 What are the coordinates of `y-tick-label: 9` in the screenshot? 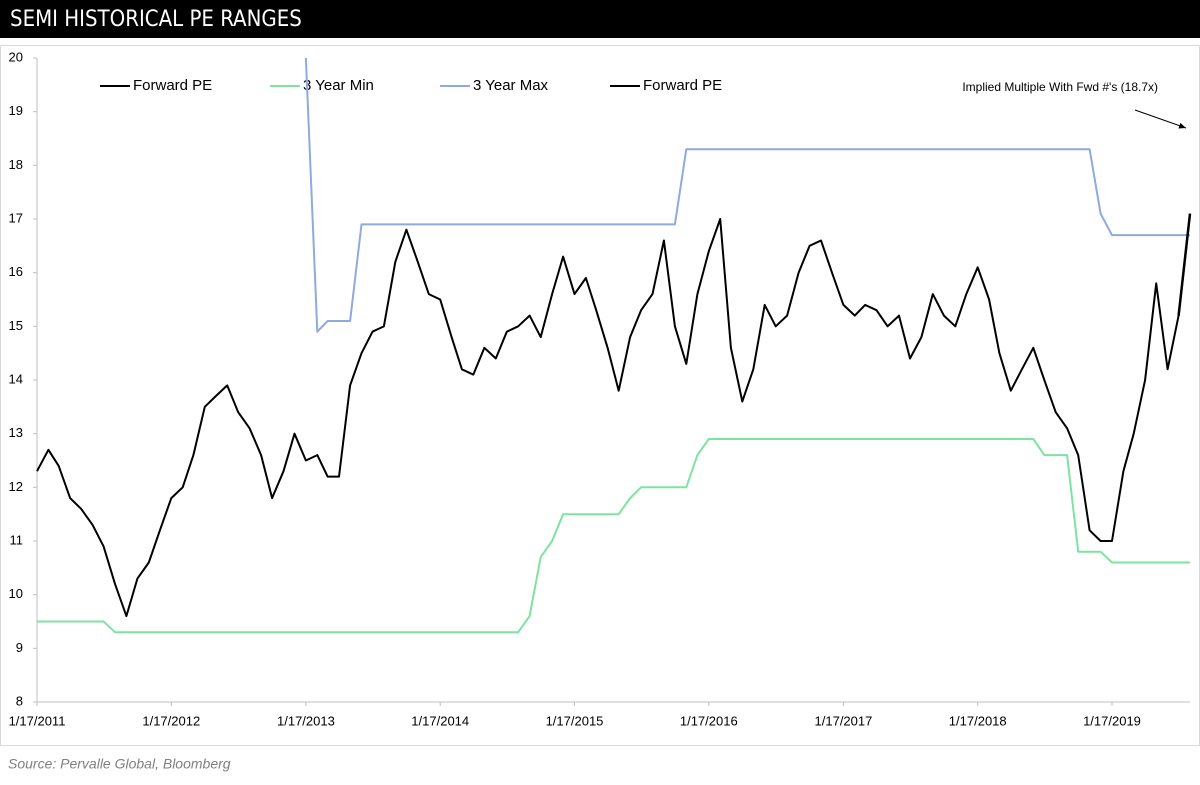 It's located at (19, 647).